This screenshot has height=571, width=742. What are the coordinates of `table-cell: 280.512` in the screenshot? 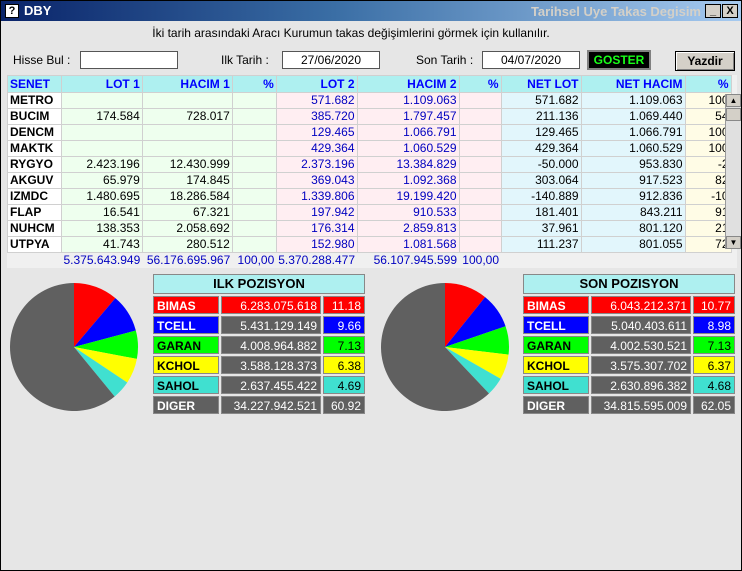 It's located at (187, 244).